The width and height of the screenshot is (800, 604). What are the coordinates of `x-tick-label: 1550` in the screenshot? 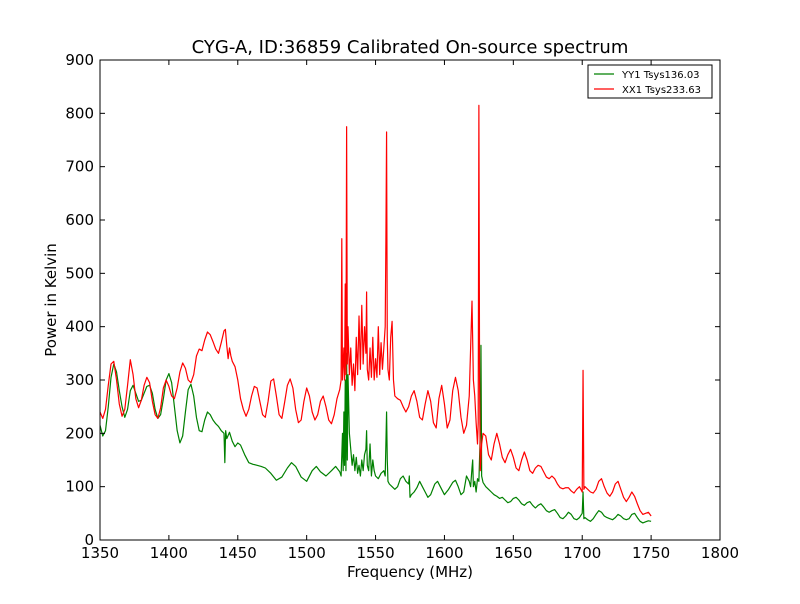 It's located at (375, 553).